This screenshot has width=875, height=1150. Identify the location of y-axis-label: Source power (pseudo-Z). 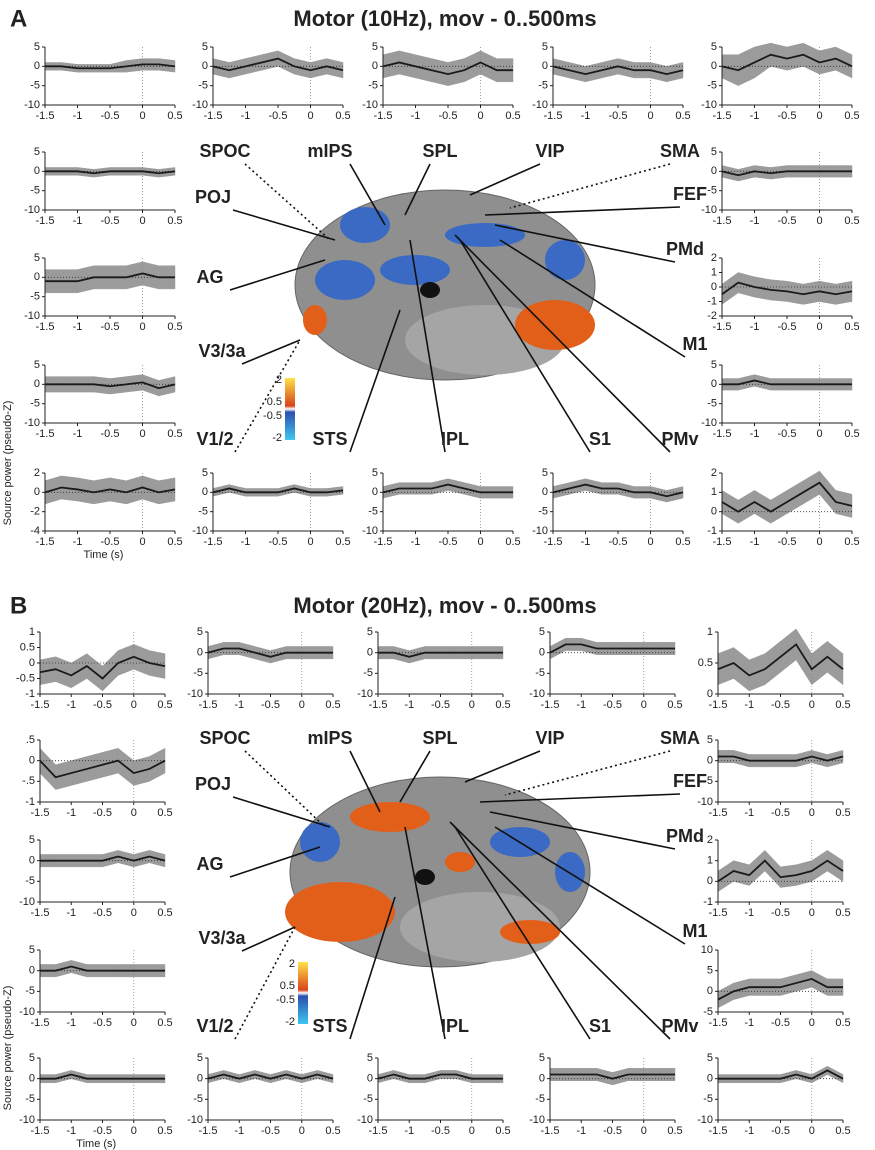
(8, 1048).